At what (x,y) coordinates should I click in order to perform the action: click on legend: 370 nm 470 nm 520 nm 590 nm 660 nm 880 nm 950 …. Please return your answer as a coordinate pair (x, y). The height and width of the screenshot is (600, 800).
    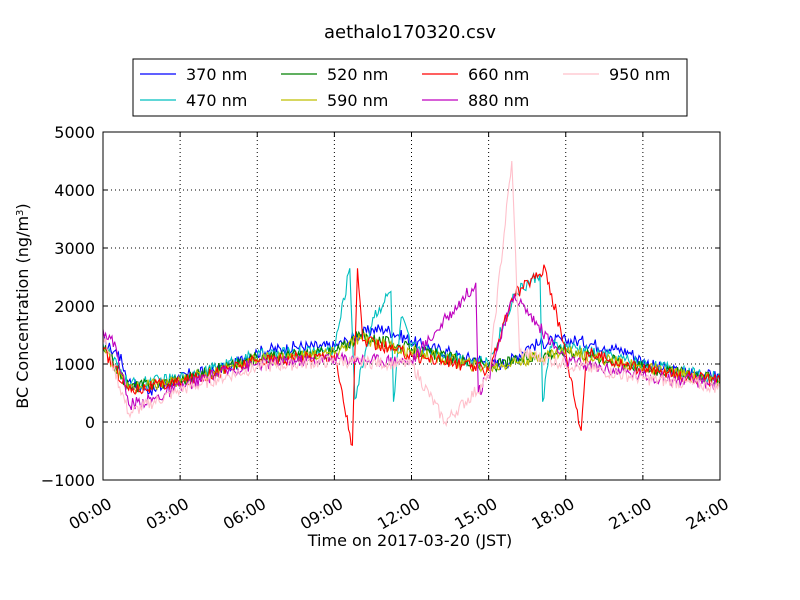
    Looking at the image, I should click on (410, 87).